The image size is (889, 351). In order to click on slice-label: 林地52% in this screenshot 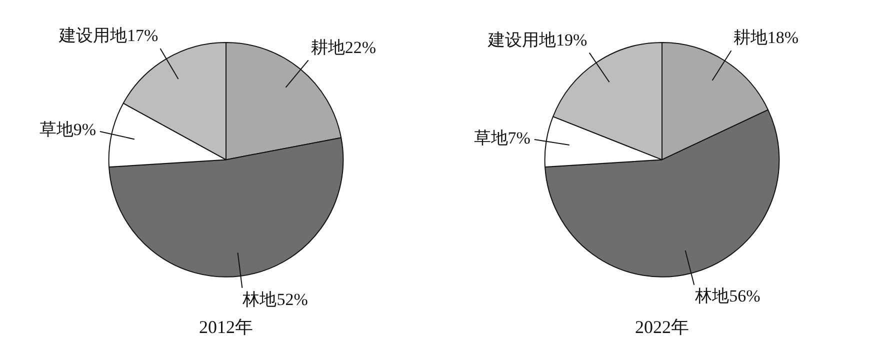, I will do `click(275, 299)`.